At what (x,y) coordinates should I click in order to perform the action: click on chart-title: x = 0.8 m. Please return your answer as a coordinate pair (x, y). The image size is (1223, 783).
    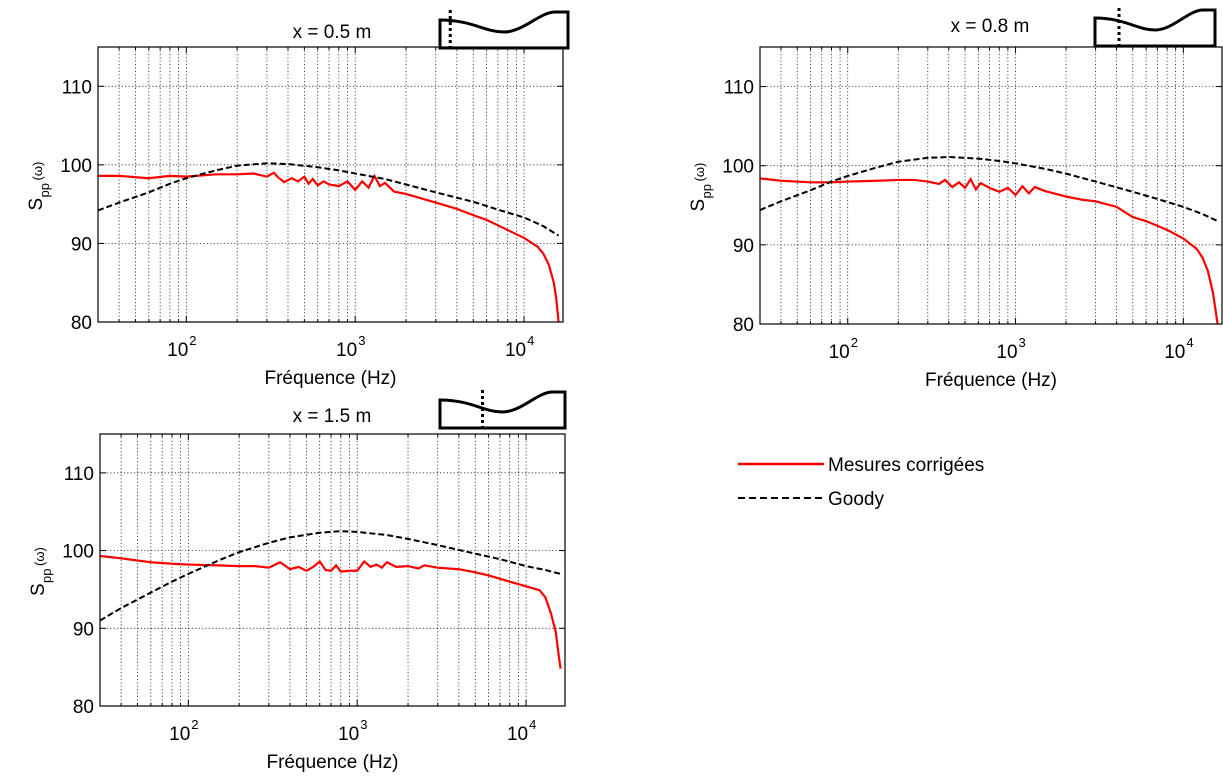
    Looking at the image, I should click on (990, 26).